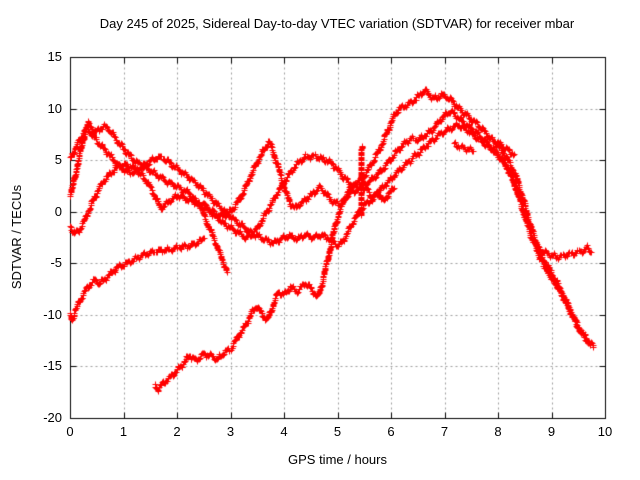 The height and width of the screenshot is (480, 640). I want to click on y-tick-label: -5, so click(56, 263).